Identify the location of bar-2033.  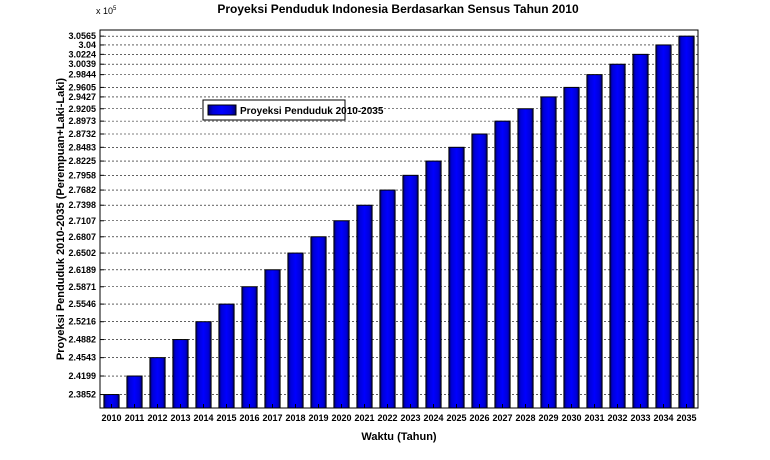
(640, 231).